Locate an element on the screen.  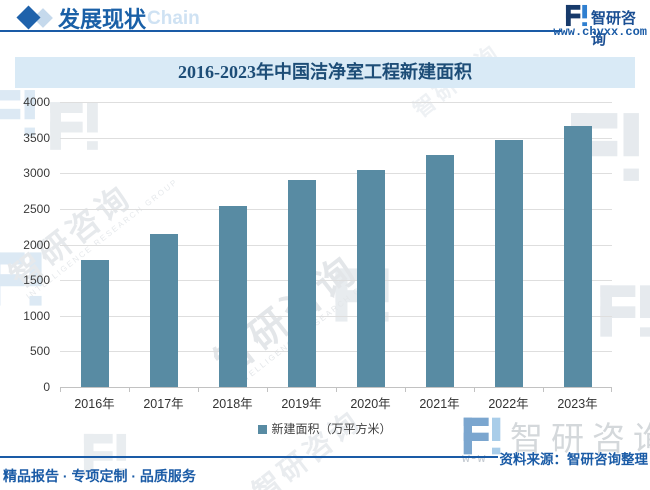
gridline-2000 is located at coordinates (336, 245).